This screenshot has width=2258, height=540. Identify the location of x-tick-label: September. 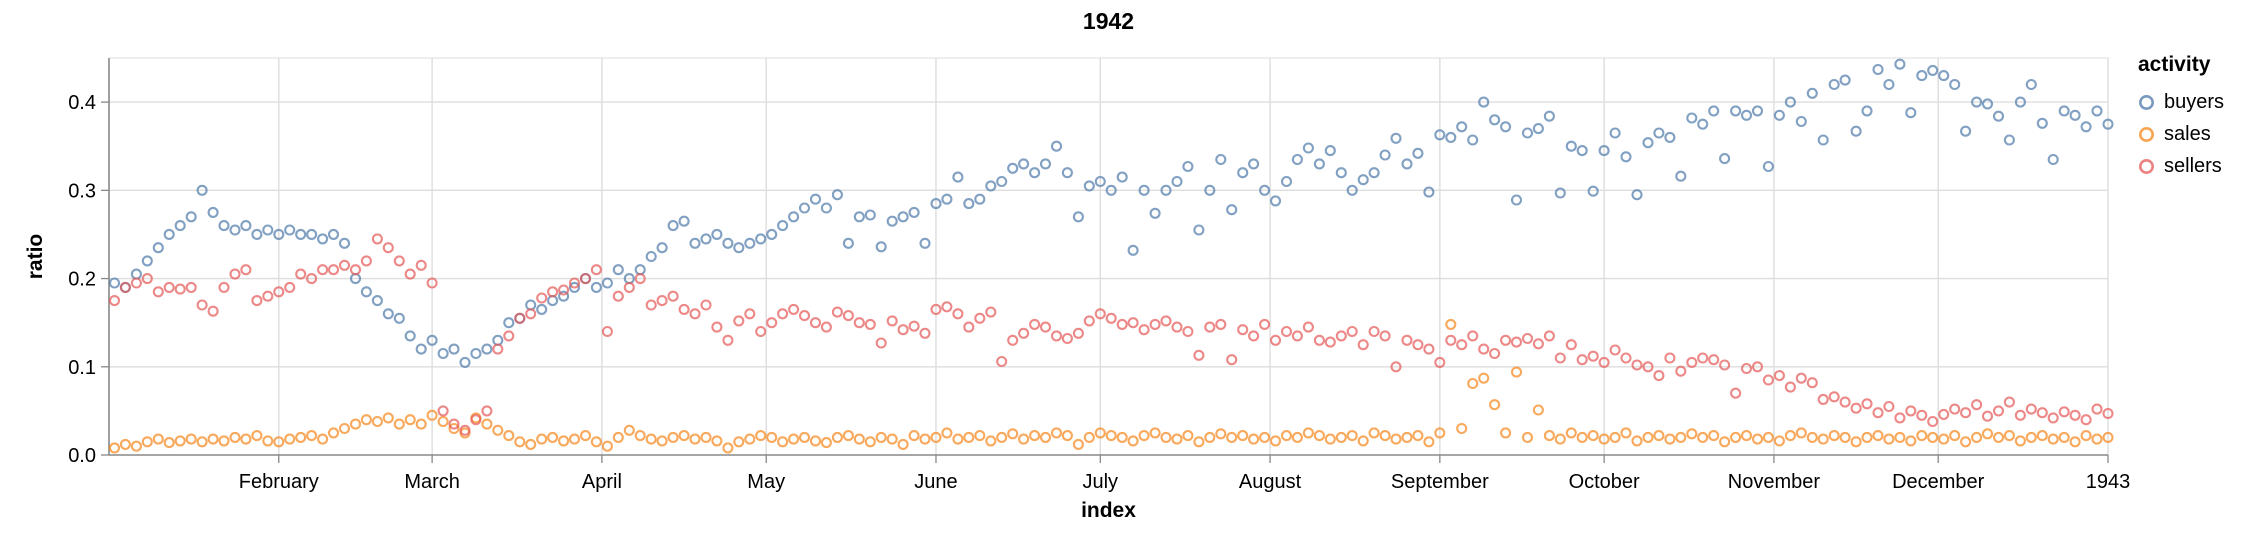
(1440, 482).